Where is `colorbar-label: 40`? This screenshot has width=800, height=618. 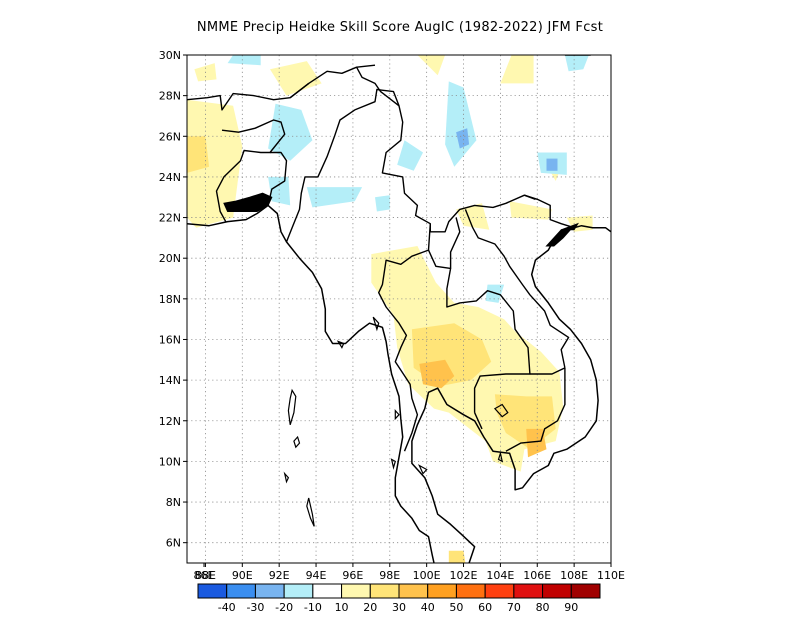 colorbar-label: 40 is located at coordinates (428, 607).